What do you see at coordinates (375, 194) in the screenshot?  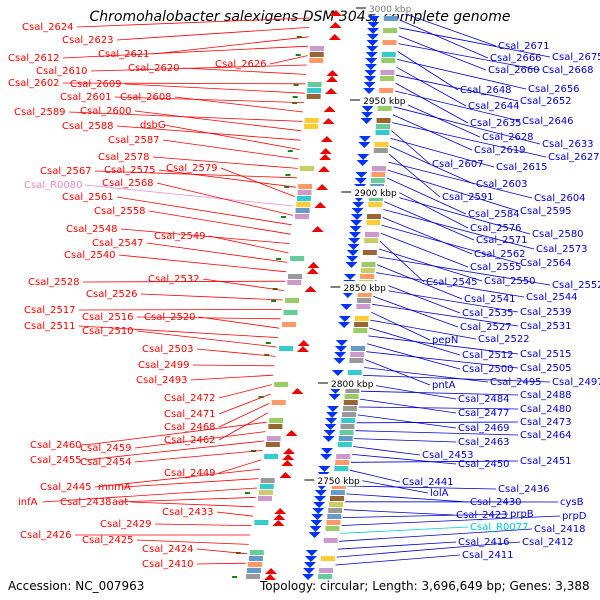 I see `ruler-label: 2900 kbp` at bounding box center [375, 194].